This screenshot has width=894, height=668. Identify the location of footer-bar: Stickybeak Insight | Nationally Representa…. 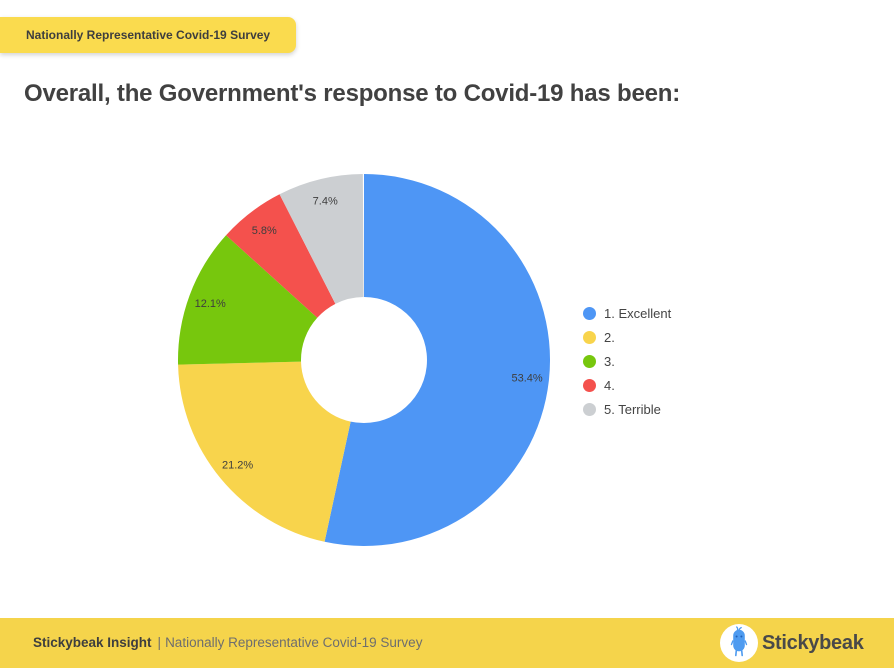
(447, 643).